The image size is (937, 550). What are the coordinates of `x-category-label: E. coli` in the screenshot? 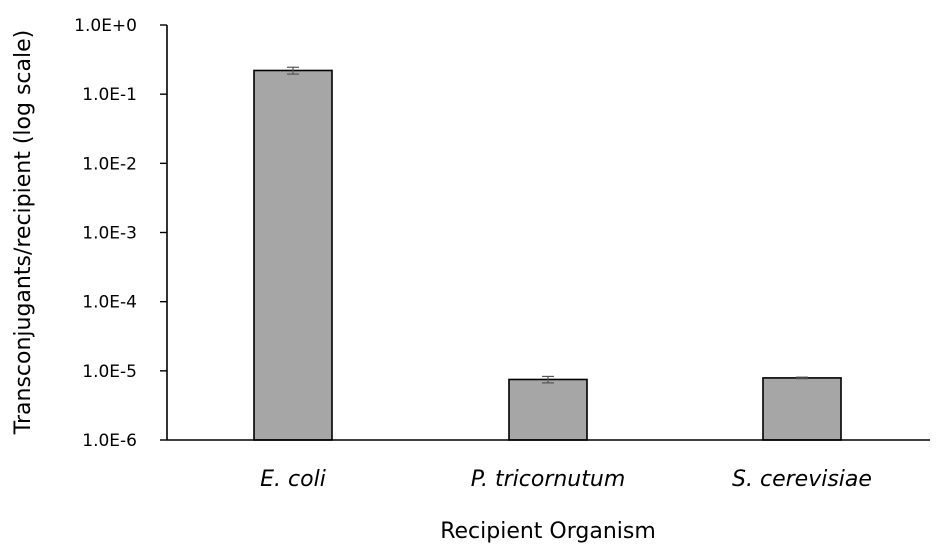 It's located at (293, 479).